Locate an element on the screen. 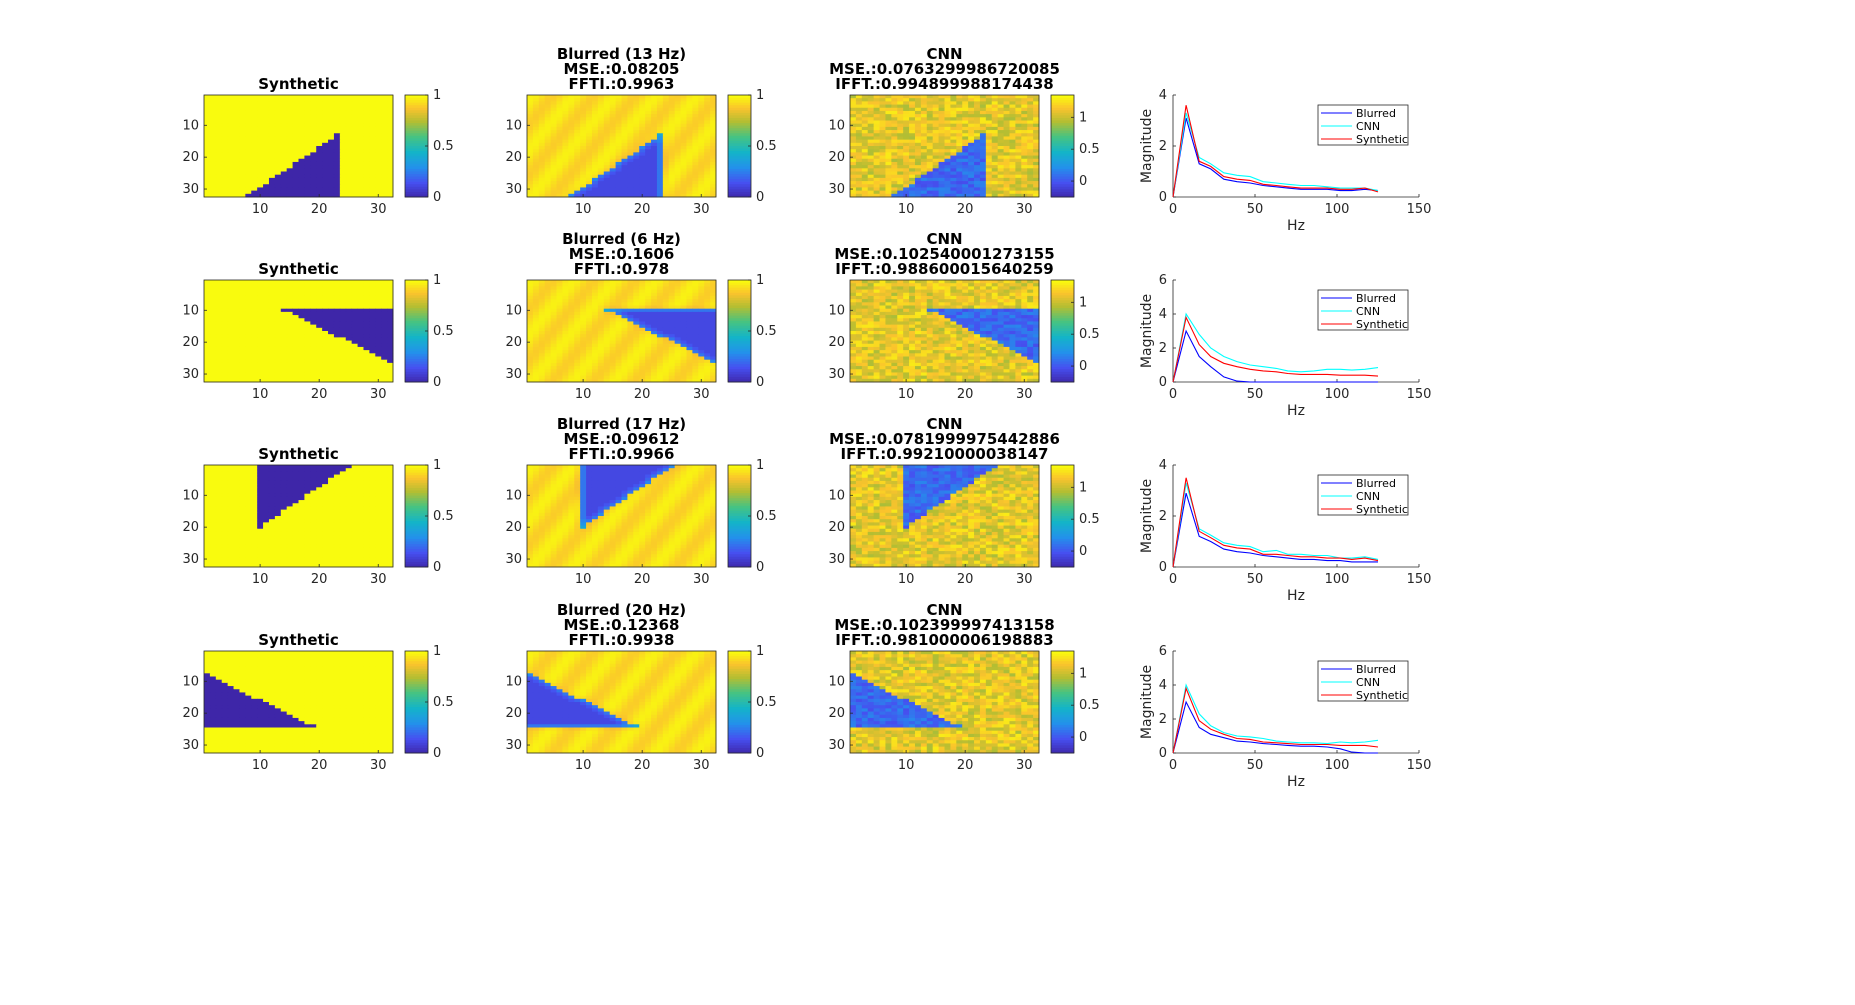 This screenshot has height=1005, width=1855. panel-title-line: Synthetic is located at coordinates (298, 269).